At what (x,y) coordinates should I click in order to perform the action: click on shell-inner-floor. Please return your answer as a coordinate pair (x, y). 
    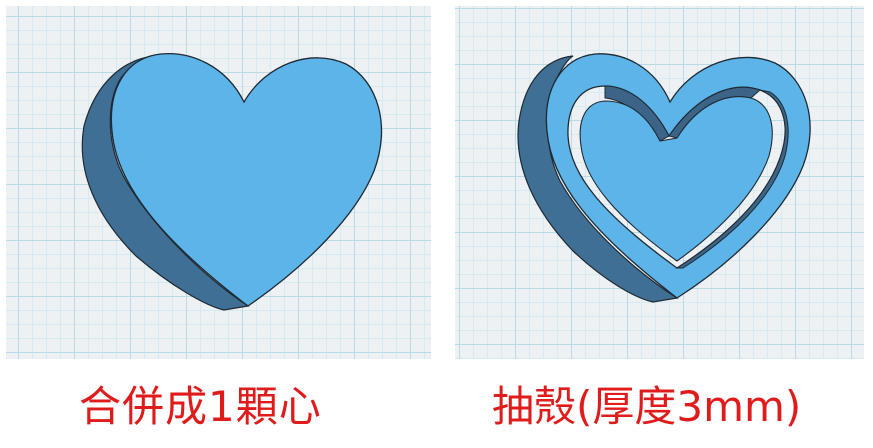
    Looking at the image, I should click on (676, 179).